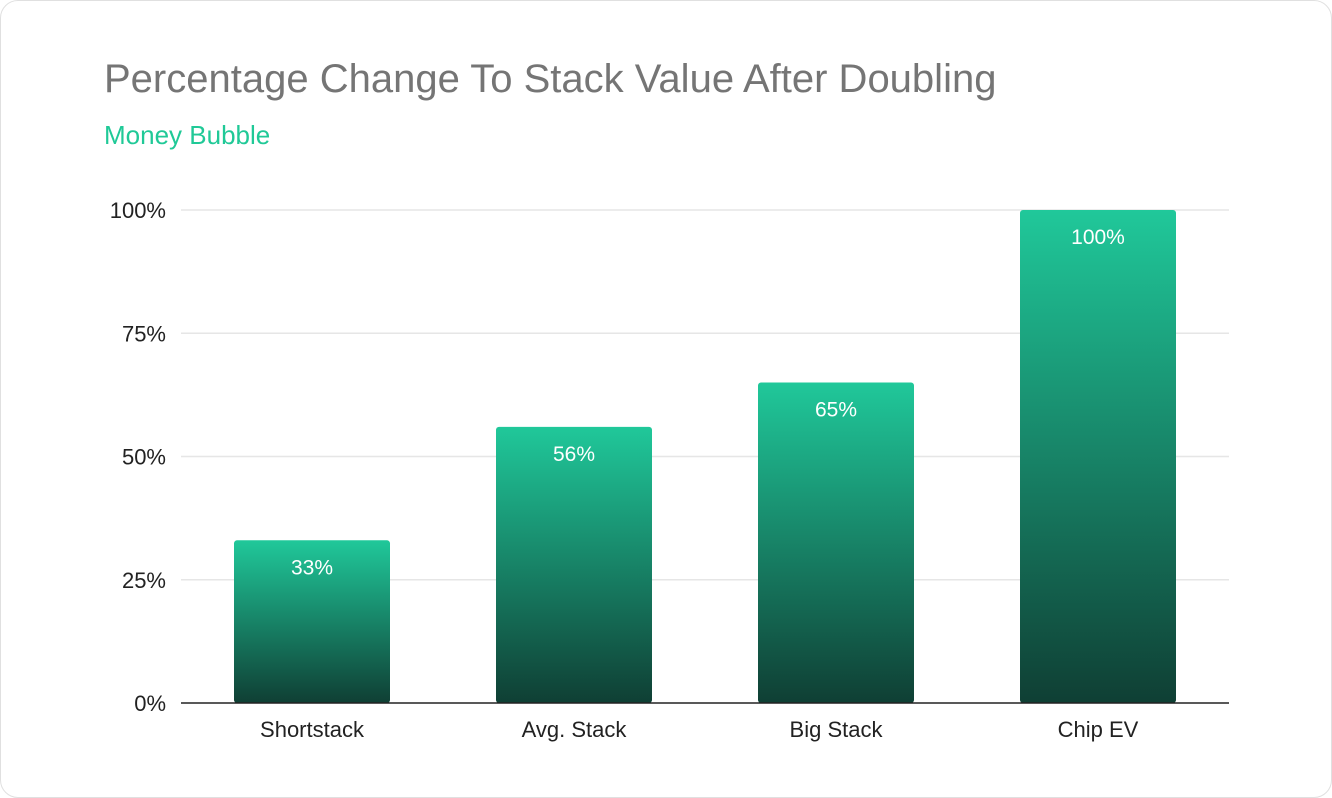 The width and height of the screenshot is (1332, 798). What do you see at coordinates (138, 210) in the screenshot?
I see `y-tick-label: 100%` at bounding box center [138, 210].